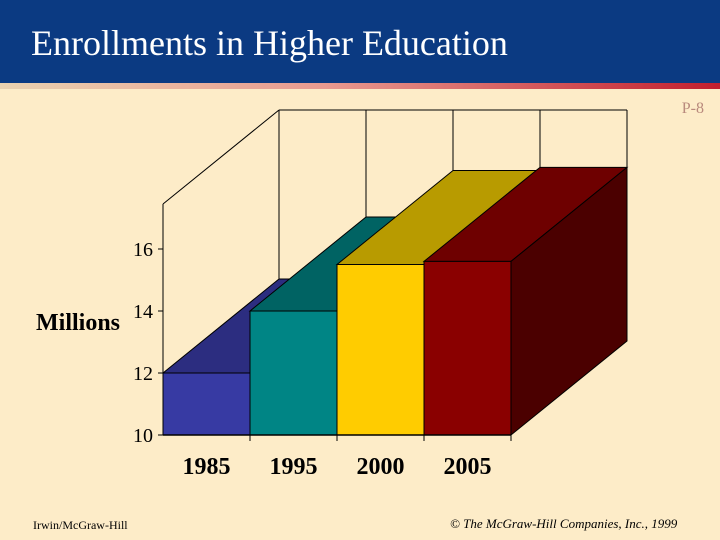  I want to click on title-underline, so click(360, 86).